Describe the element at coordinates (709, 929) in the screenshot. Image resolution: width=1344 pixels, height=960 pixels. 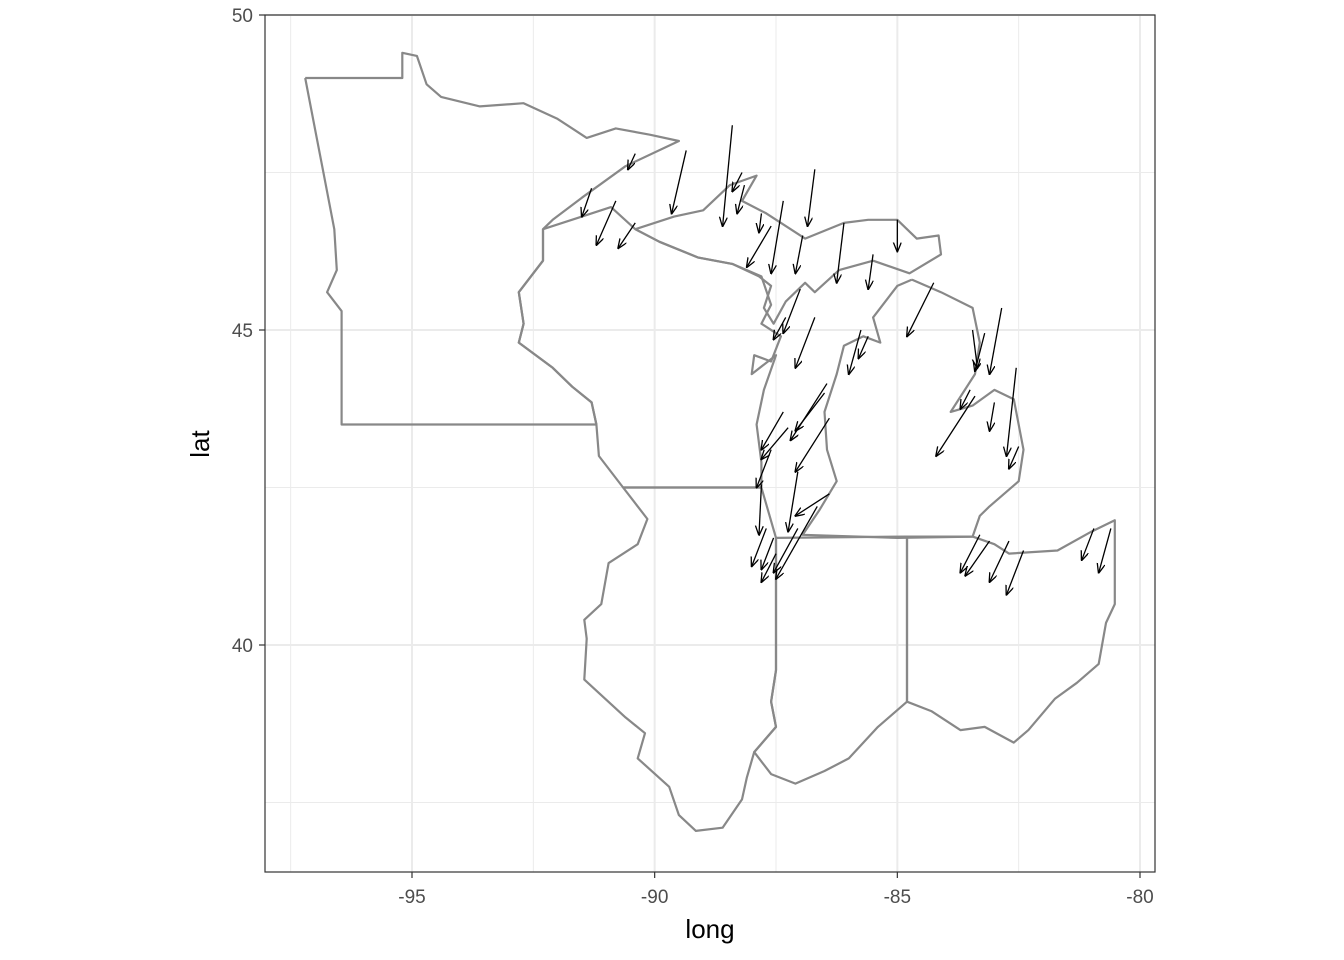
I see `x-axis-title: long` at that location.